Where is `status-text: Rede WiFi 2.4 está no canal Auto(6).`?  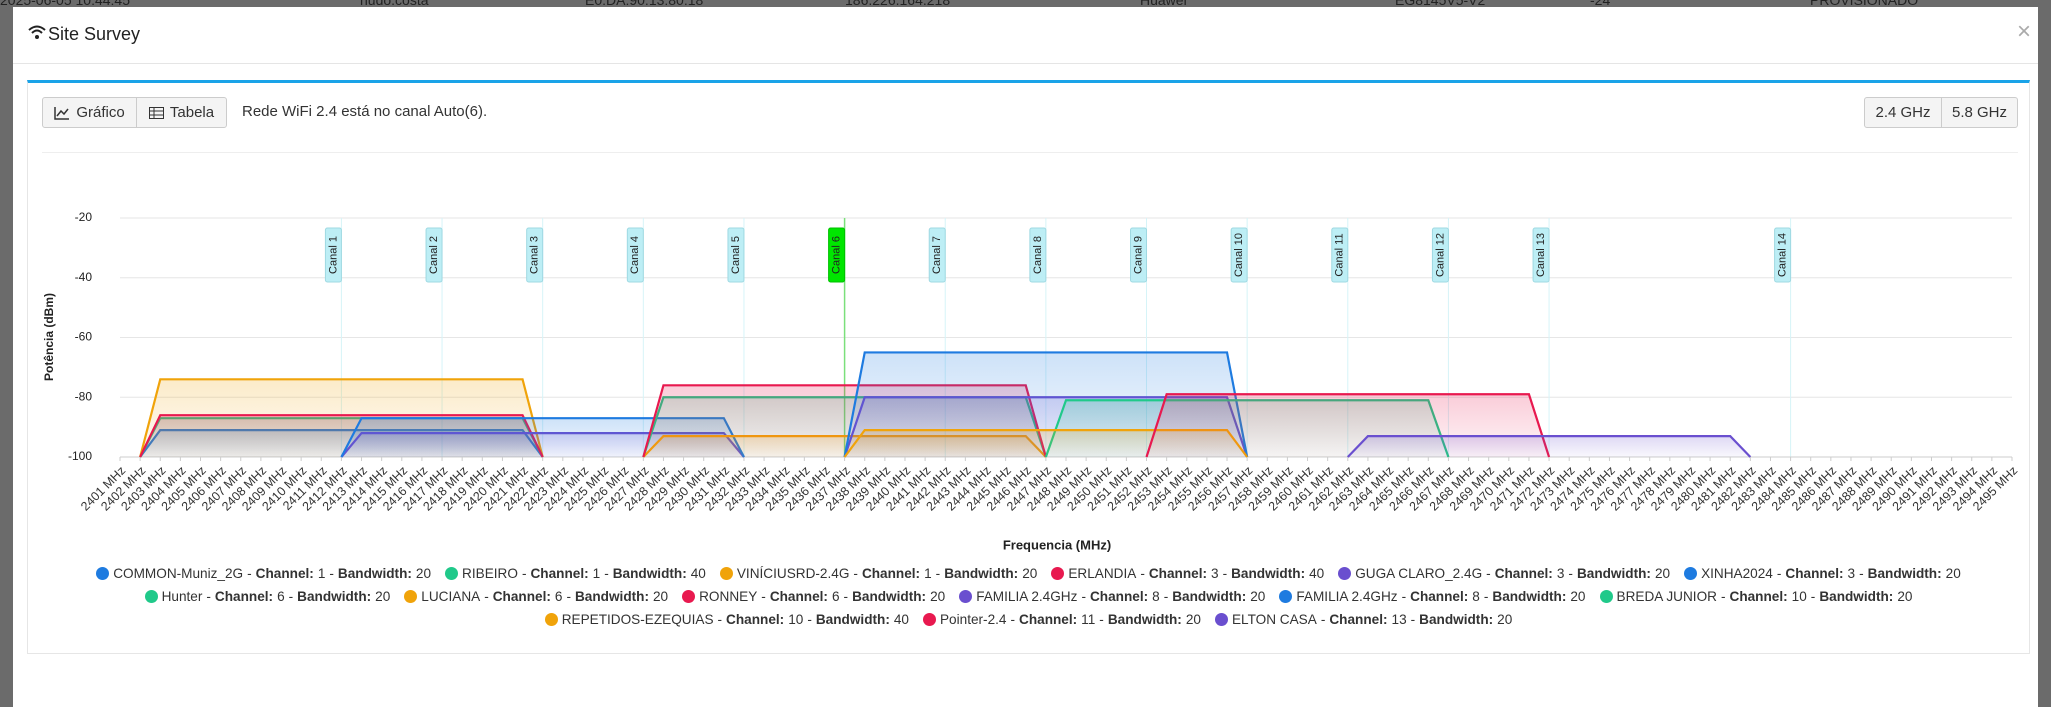 status-text: Rede WiFi 2.4 está no canal Auto(6). is located at coordinates (365, 111).